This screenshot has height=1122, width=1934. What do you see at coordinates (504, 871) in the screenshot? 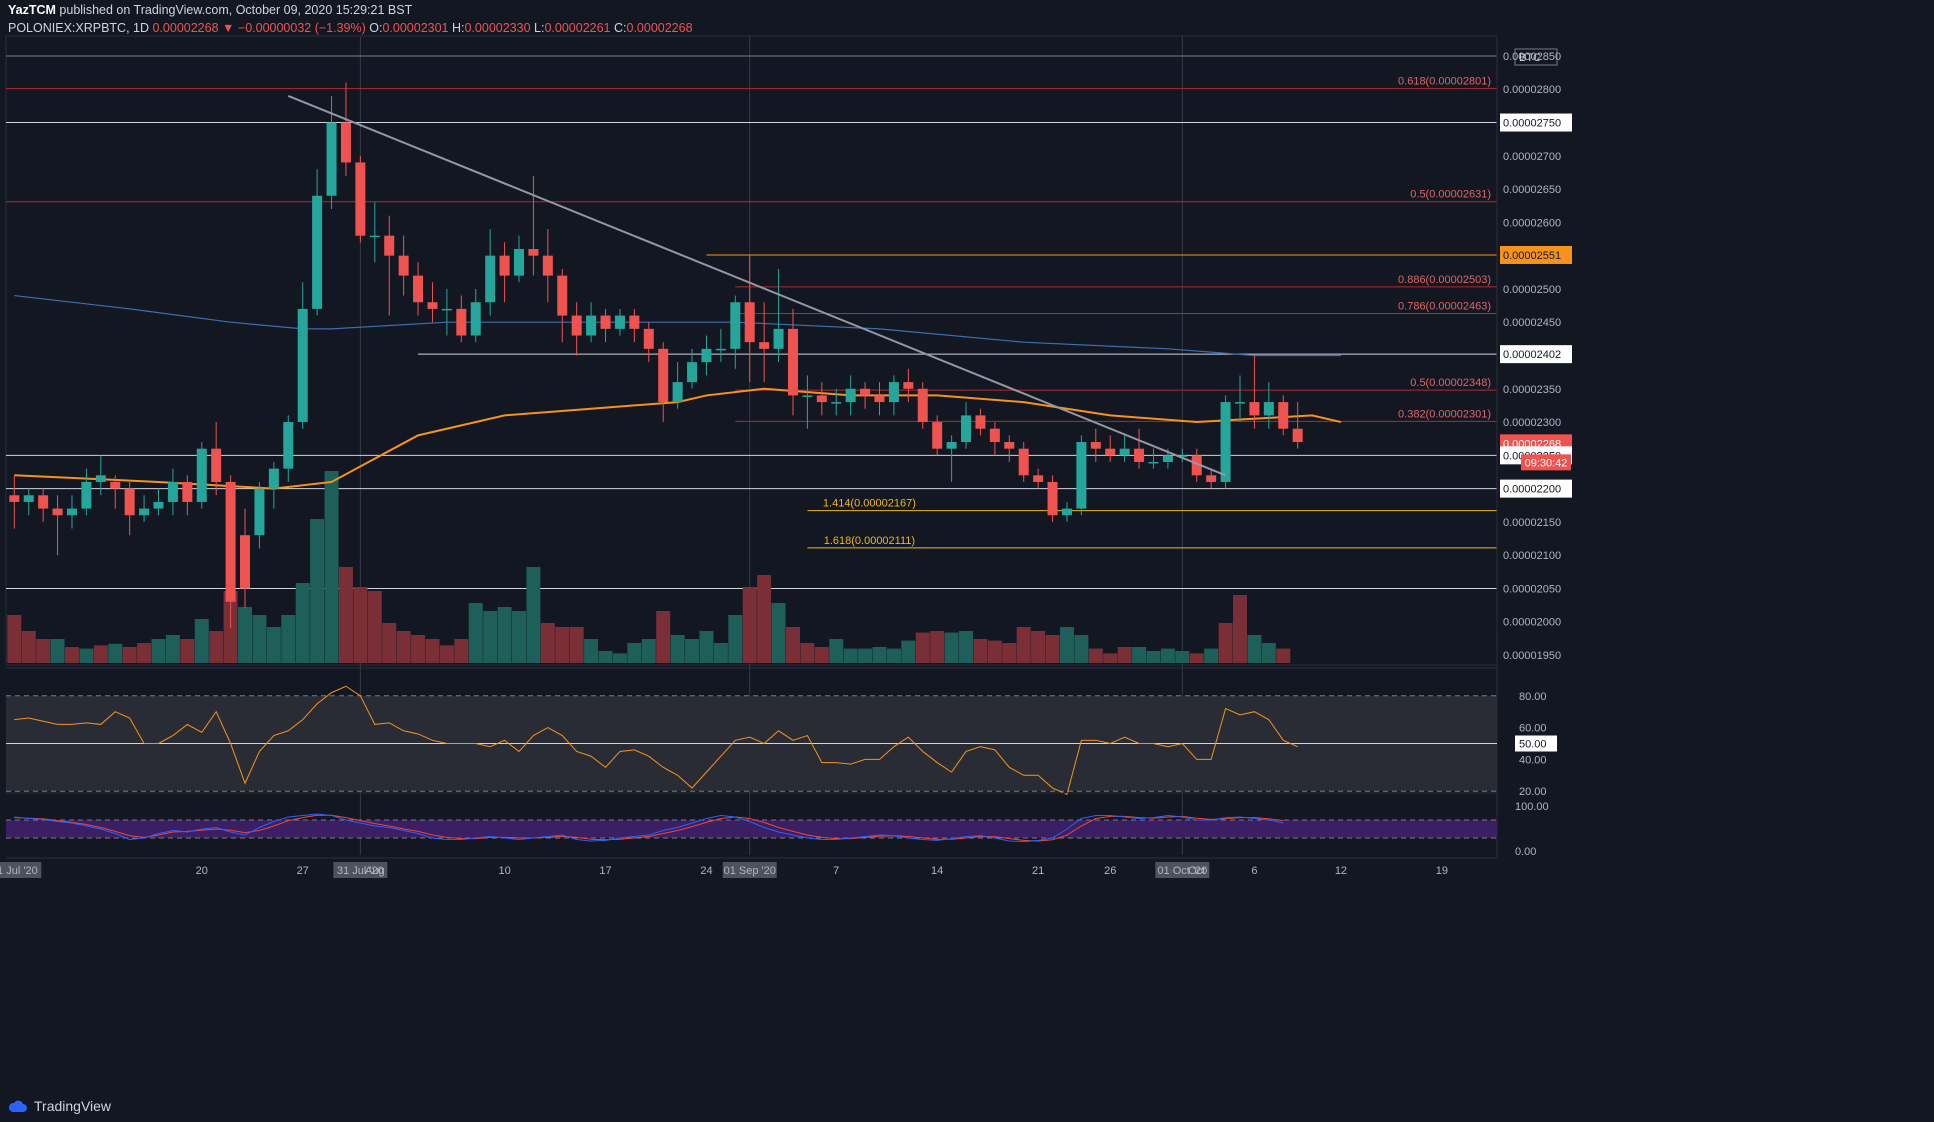
I see `time-tick: 10` at bounding box center [504, 871].